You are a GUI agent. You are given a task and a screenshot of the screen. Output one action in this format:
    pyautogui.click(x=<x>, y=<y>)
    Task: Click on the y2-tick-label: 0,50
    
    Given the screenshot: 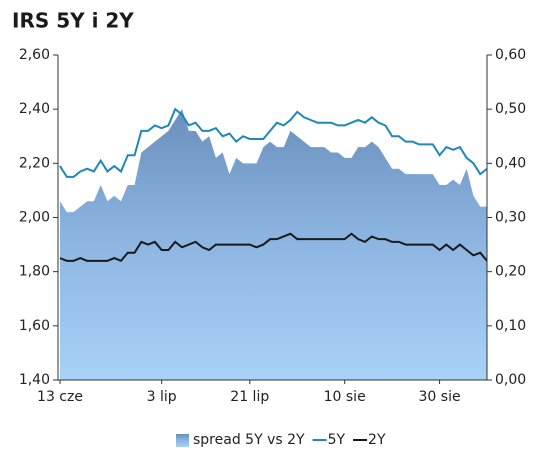 What is the action you would take?
    pyautogui.click(x=510, y=109)
    